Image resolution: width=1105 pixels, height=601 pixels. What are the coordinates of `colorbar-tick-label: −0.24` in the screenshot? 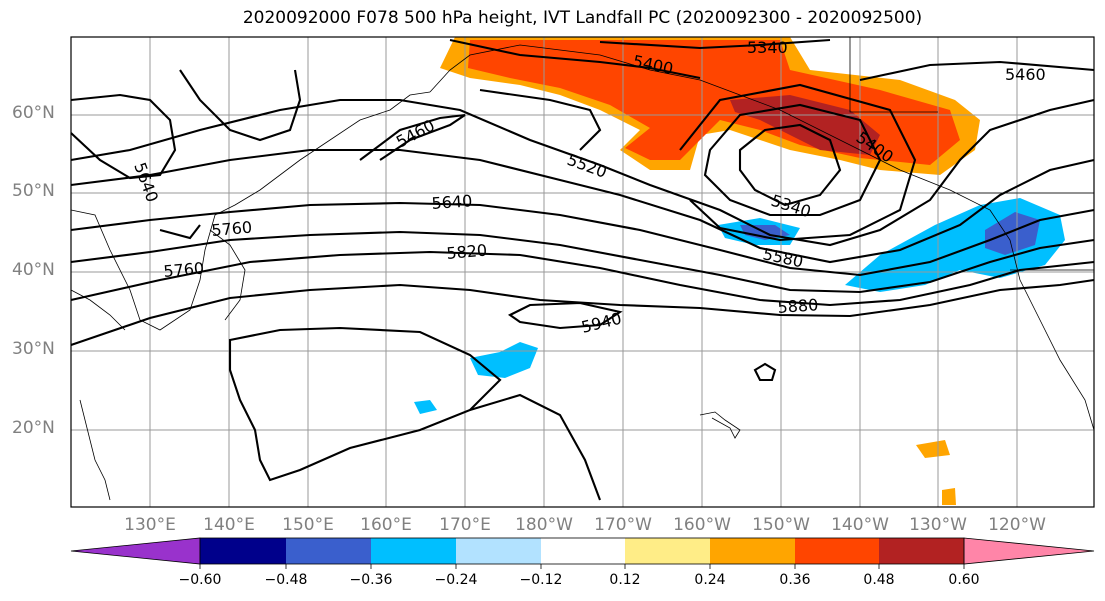 It's located at (456, 580).